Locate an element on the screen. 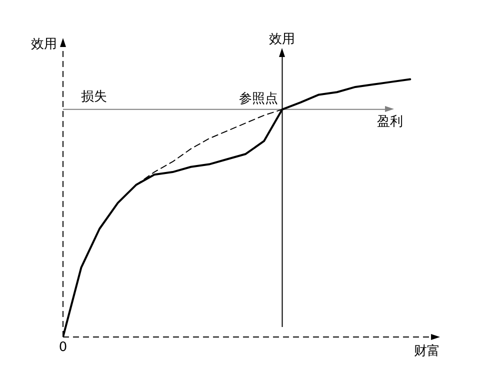 This screenshot has width=479, height=366. annotation: 参照点 is located at coordinates (258, 98).